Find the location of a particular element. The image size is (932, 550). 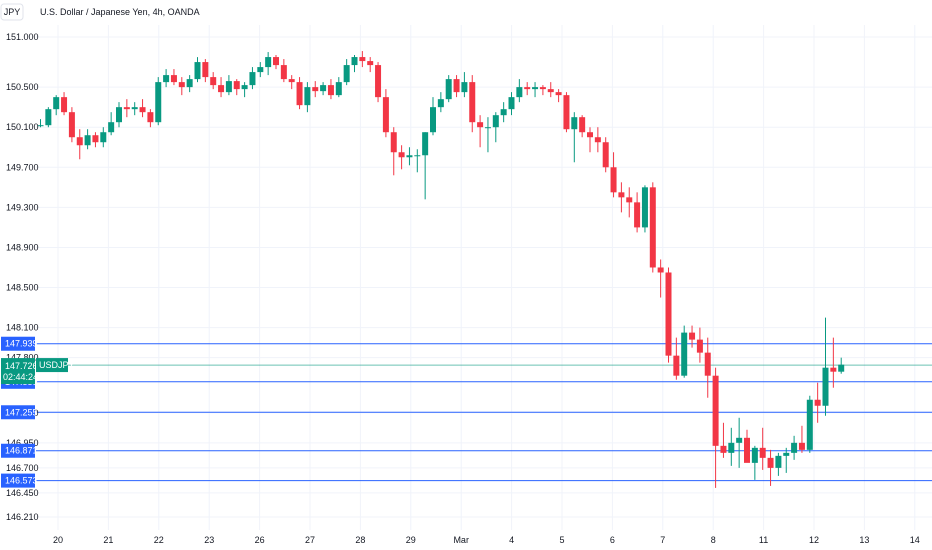

symbol-tag-box is located at coordinates (52, 365).